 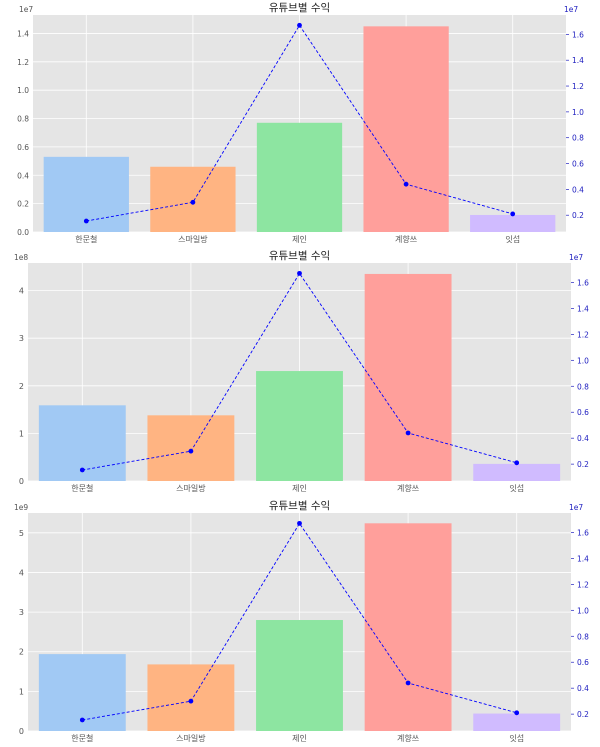 I want to click on left-tick-label: 0.6, so click(x=23, y=147).